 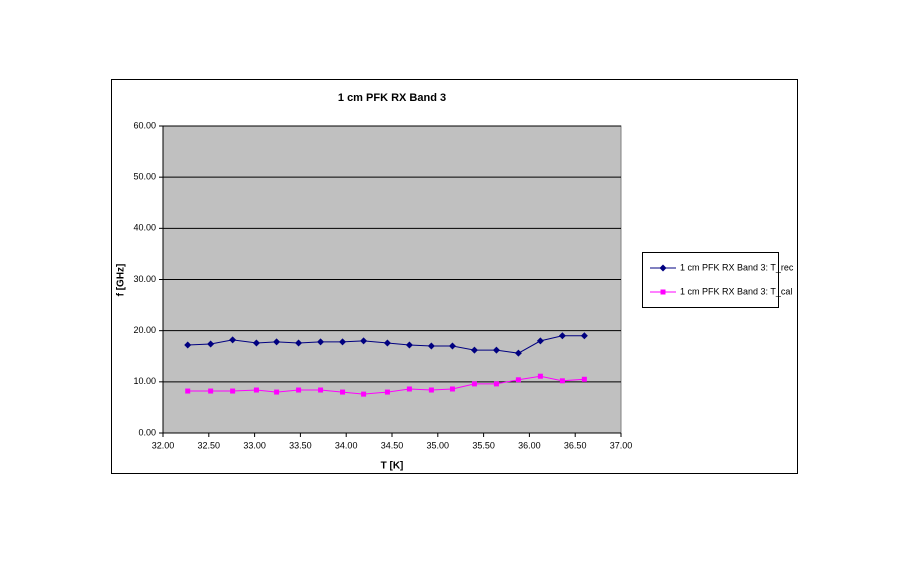 What do you see at coordinates (163, 445) in the screenshot?
I see `x-tick-label: 32.00` at bounding box center [163, 445].